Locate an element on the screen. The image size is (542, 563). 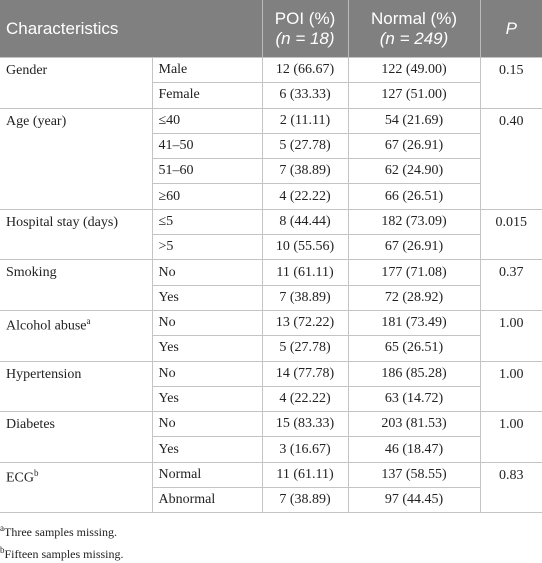
table-row: Yes 7 (38.89) 72 (28.92) is located at coordinates (271, 297).